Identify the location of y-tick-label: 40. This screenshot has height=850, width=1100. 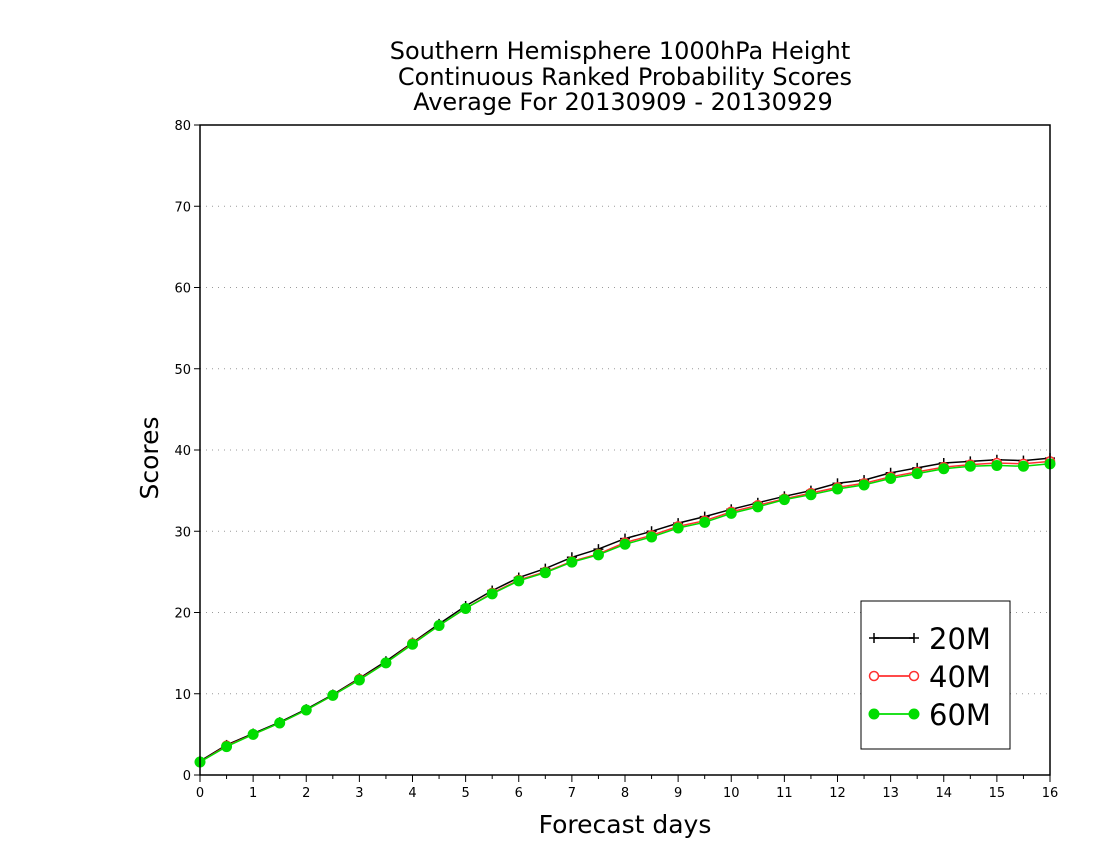
(182, 451).